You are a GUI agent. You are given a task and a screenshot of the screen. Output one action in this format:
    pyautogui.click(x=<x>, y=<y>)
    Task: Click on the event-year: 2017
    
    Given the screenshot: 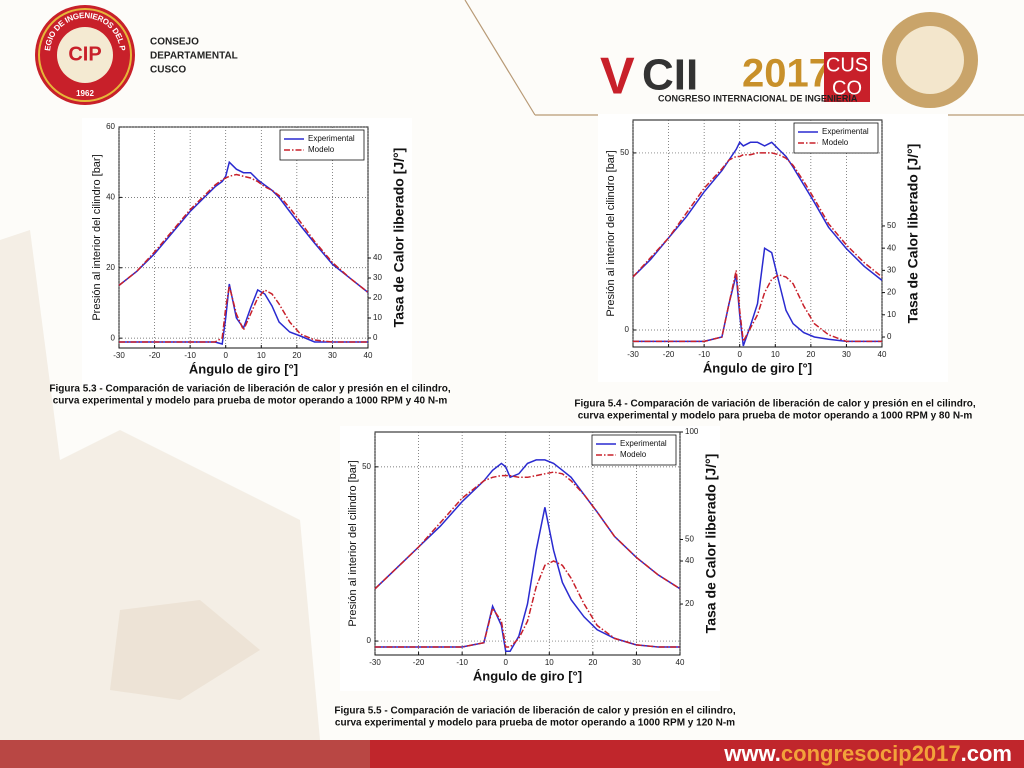 What is the action you would take?
    pyautogui.click(x=786, y=74)
    